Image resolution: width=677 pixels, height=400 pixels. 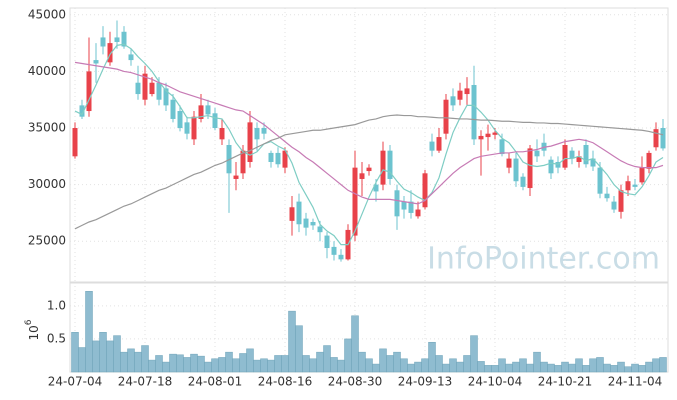 What do you see at coordinates (635, 382) in the screenshot?
I see `x-tick-label: 24-11-04` at bounding box center [635, 382].